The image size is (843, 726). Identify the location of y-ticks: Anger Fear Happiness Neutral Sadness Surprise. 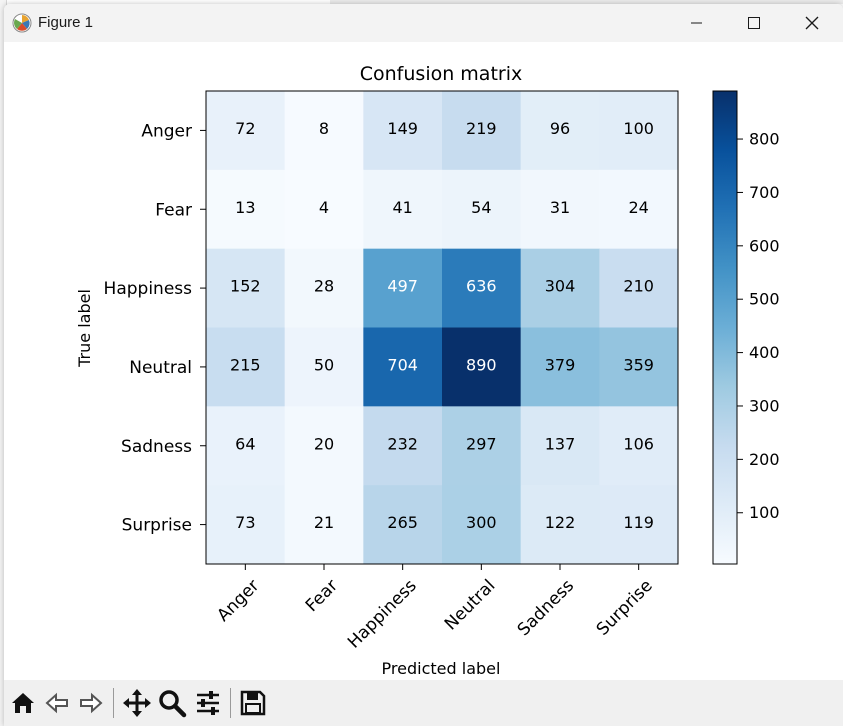
(155, 328).